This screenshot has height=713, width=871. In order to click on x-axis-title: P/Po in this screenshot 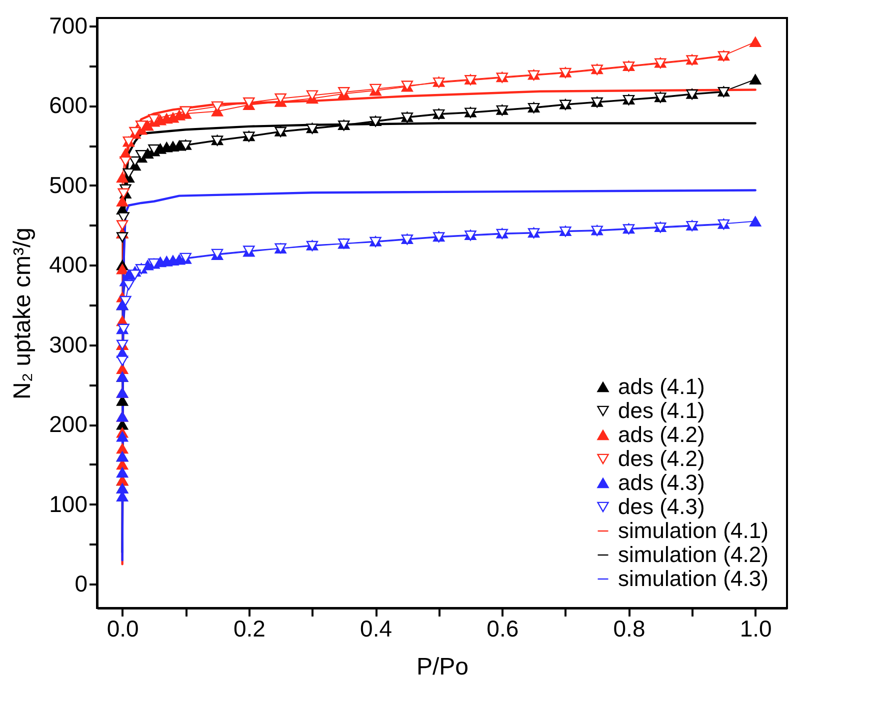, I will do `click(442, 667)`.